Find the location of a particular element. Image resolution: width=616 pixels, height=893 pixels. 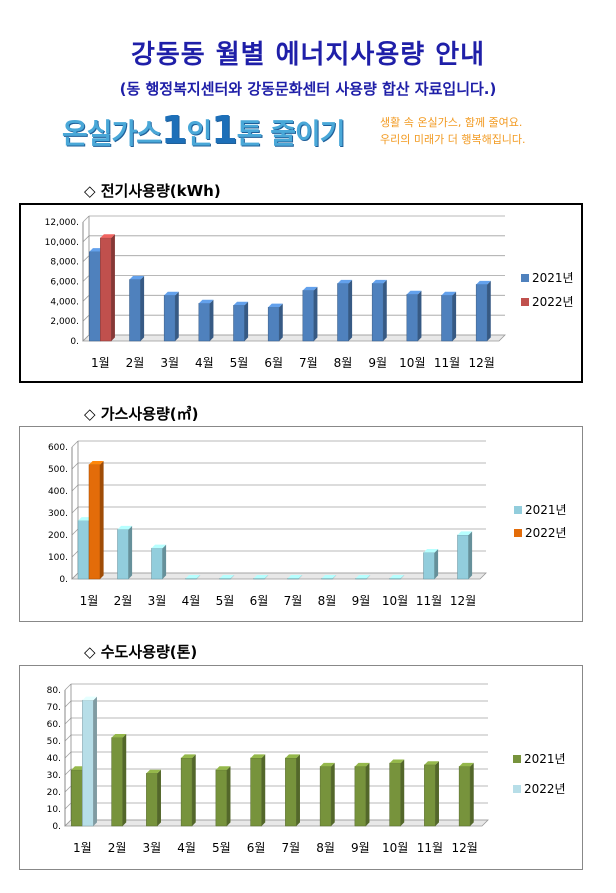

banner-slogan-part: 인 is located at coordinates (199, 133).